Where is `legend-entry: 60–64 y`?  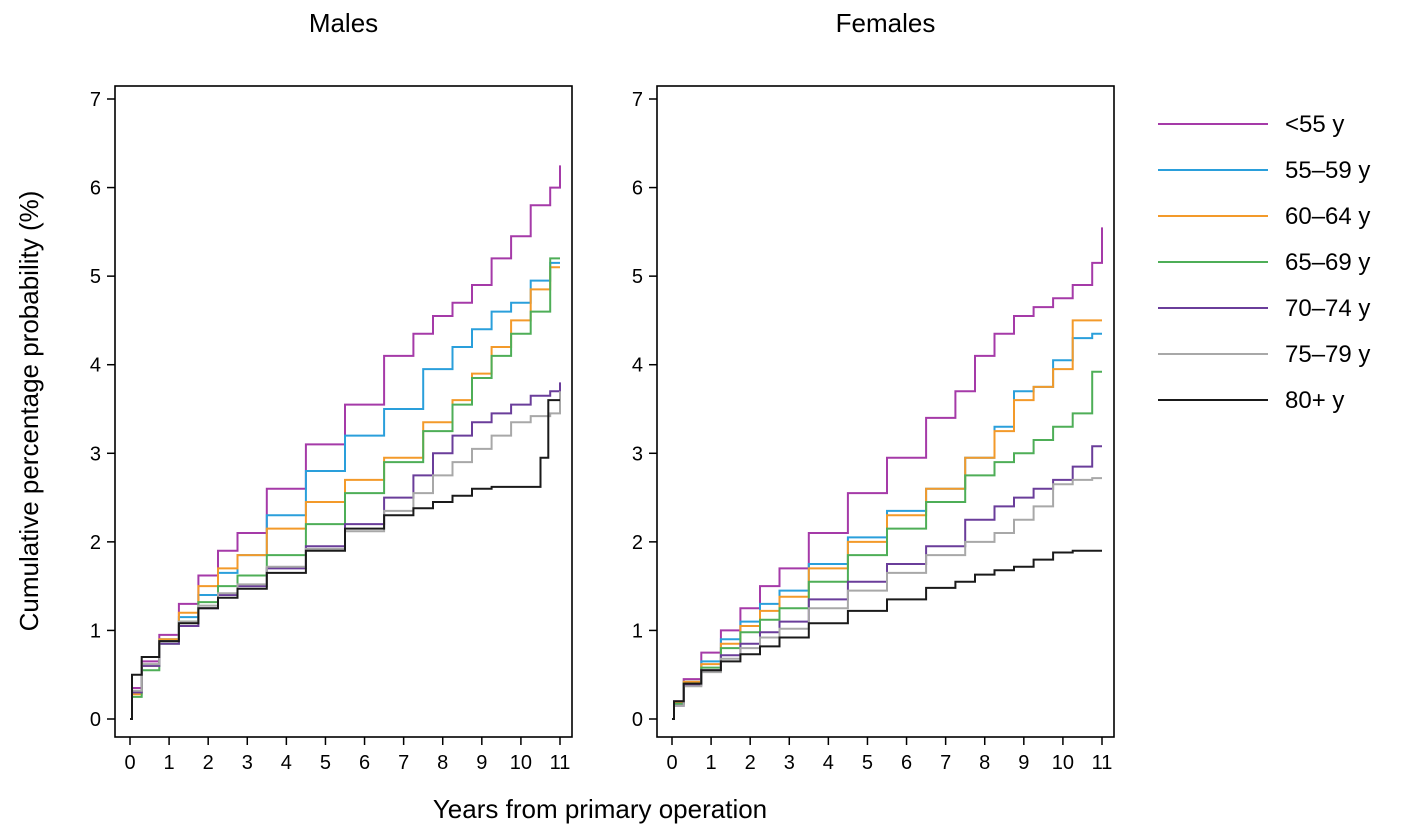 legend-entry: 60–64 y is located at coordinates (1264, 216).